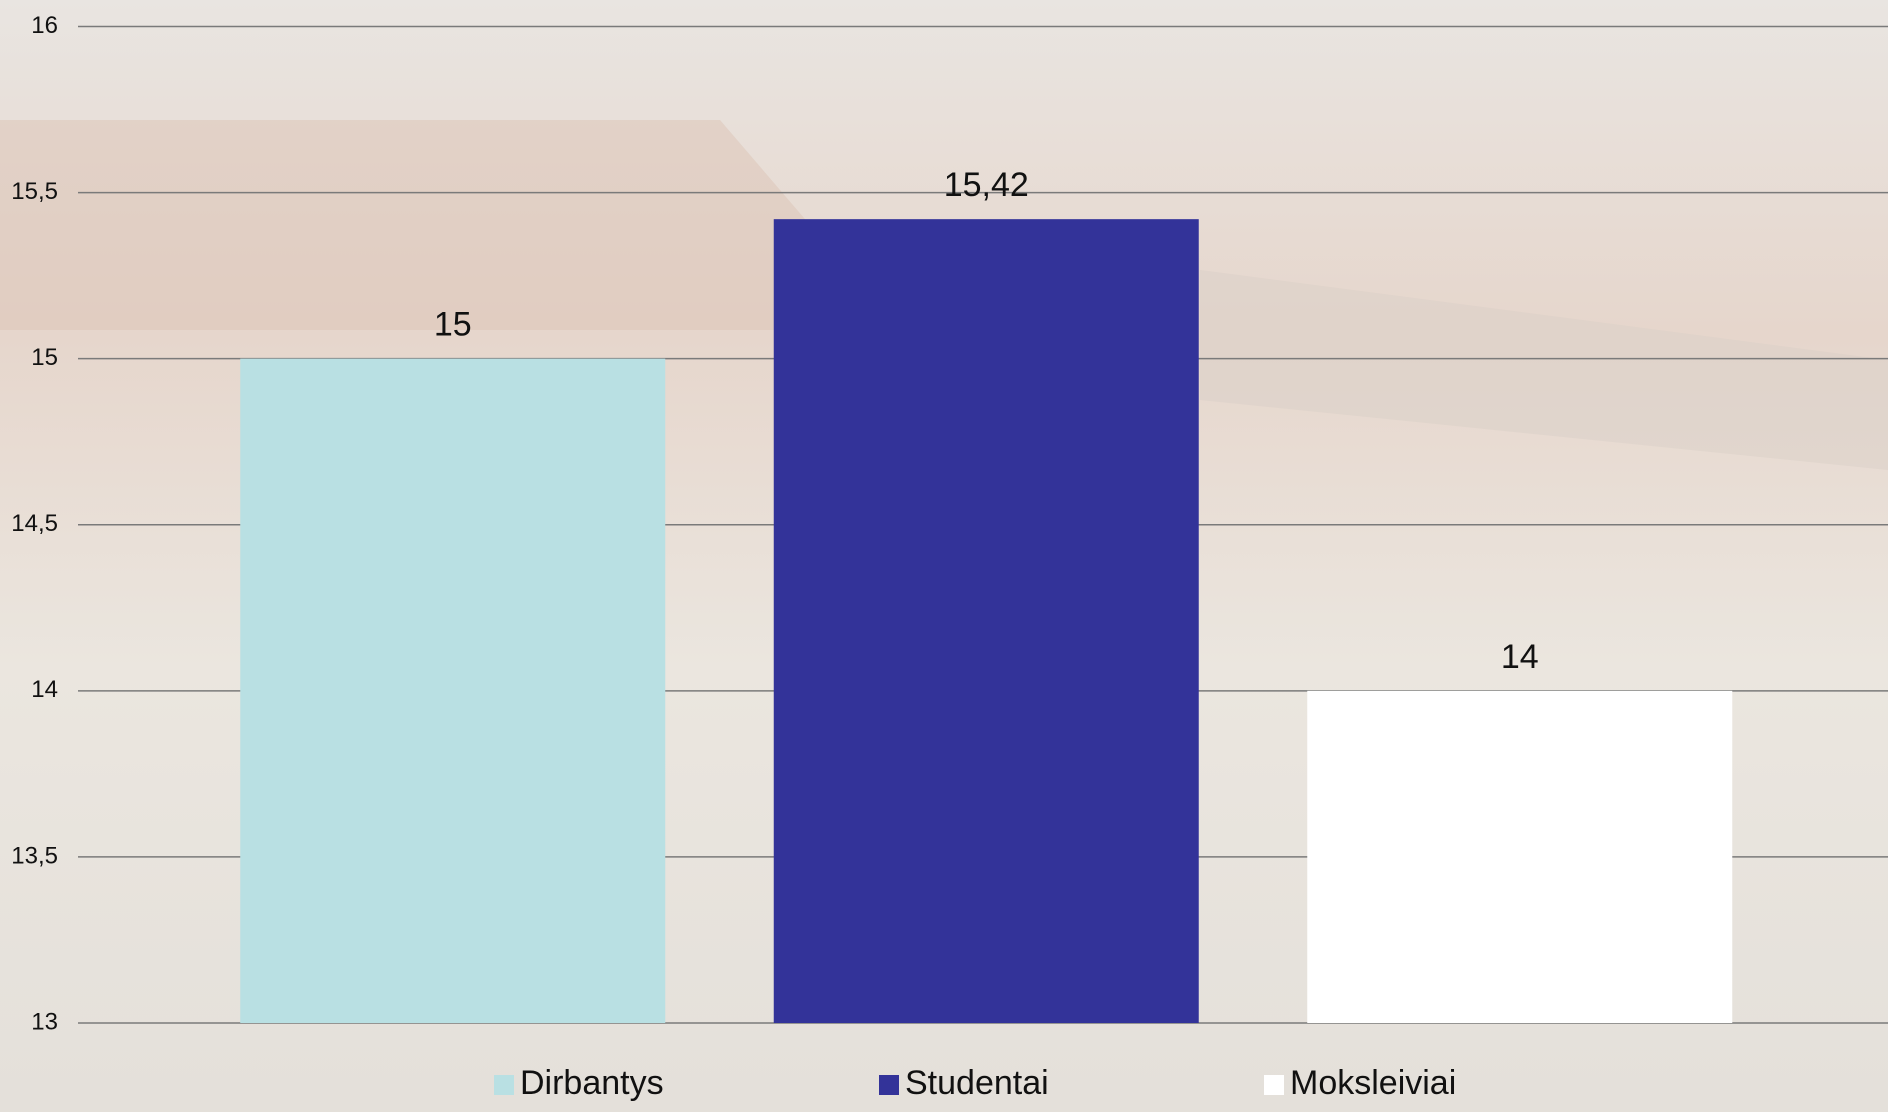 Image resolution: width=1888 pixels, height=1112 pixels. What do you see at coordinates (592, 1083) in the screenshot?
I see `legend-label: Dirbantys` at bounding box center [592, 1083].